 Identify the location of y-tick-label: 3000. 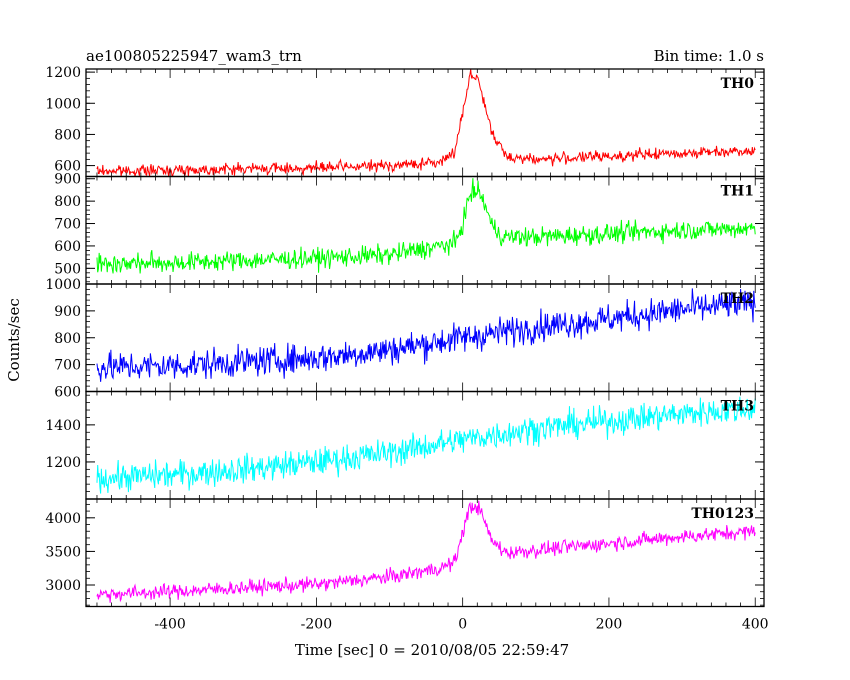
(63, 586).